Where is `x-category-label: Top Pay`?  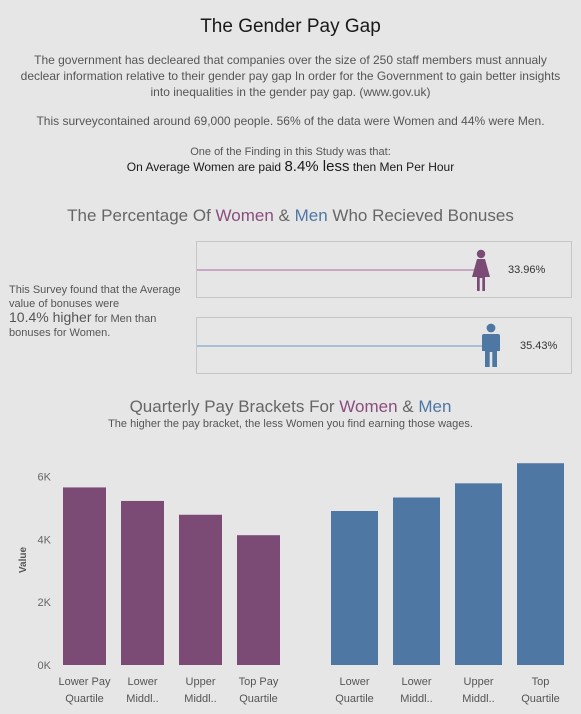 x-category-label: Top Pay is located at coordinates (259, 682).